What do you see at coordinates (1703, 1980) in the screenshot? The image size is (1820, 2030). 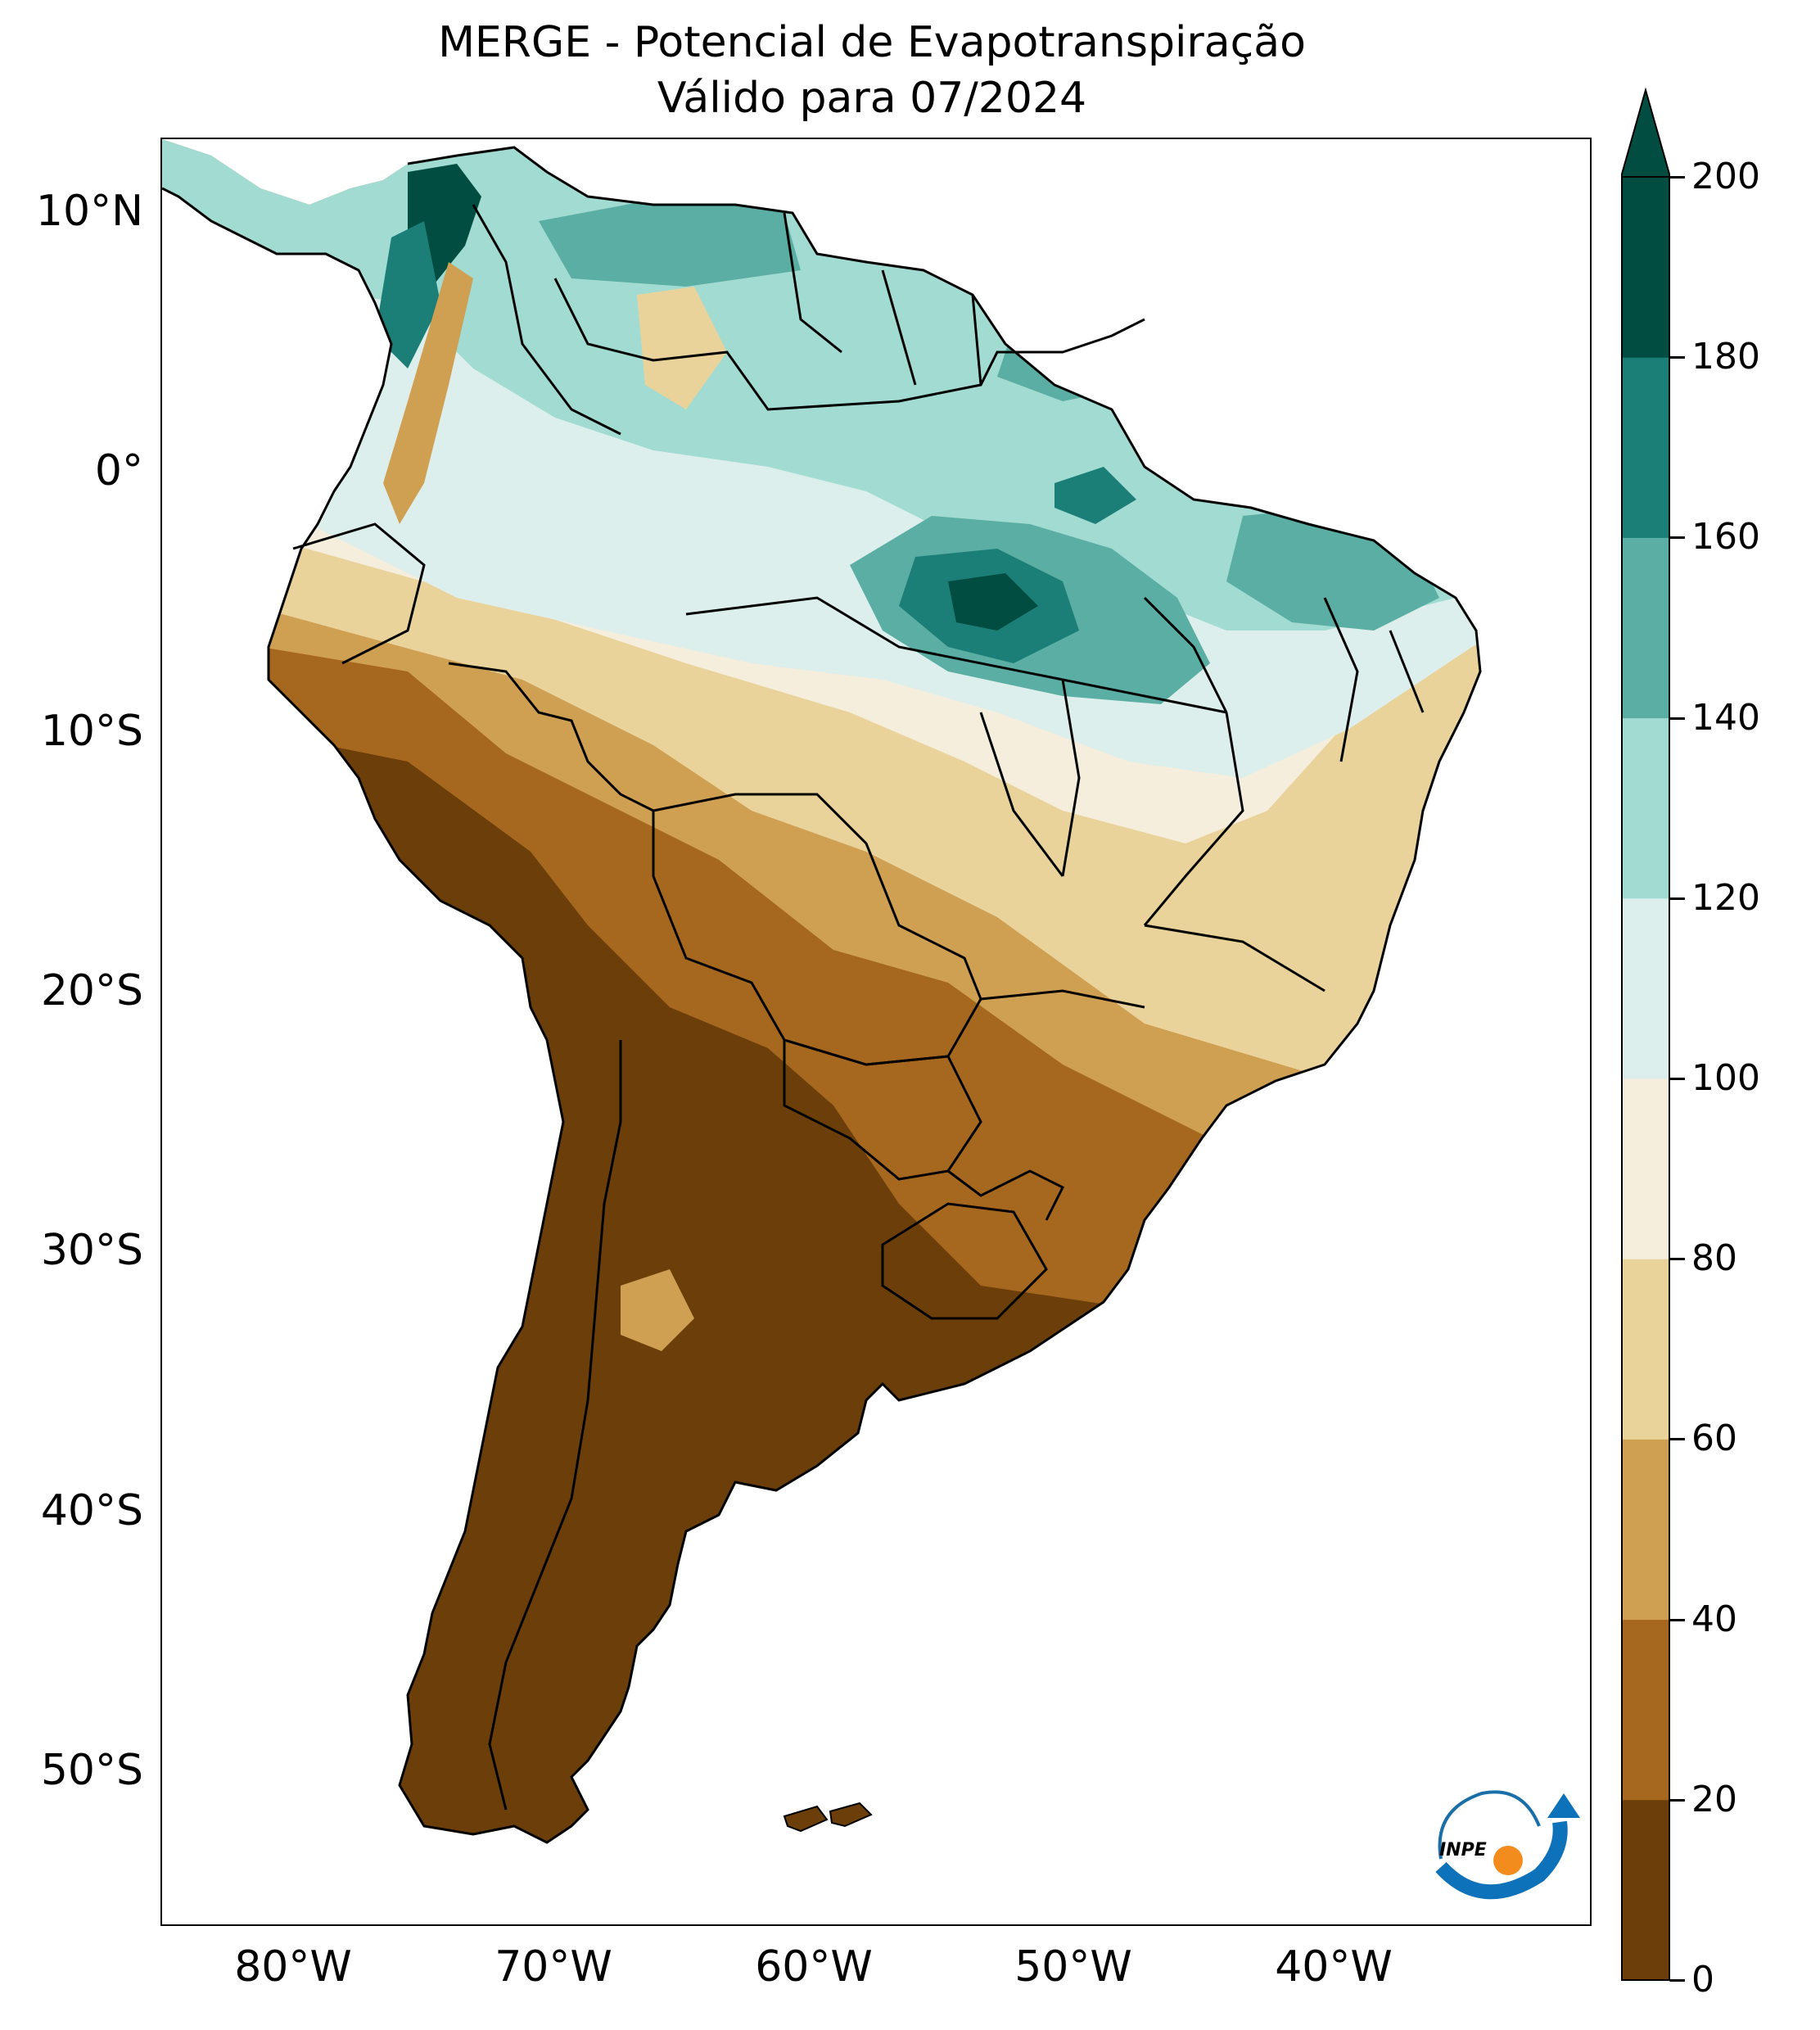 I see `colorbar-tick-label: 0` at bounding box center [1703, 1980].